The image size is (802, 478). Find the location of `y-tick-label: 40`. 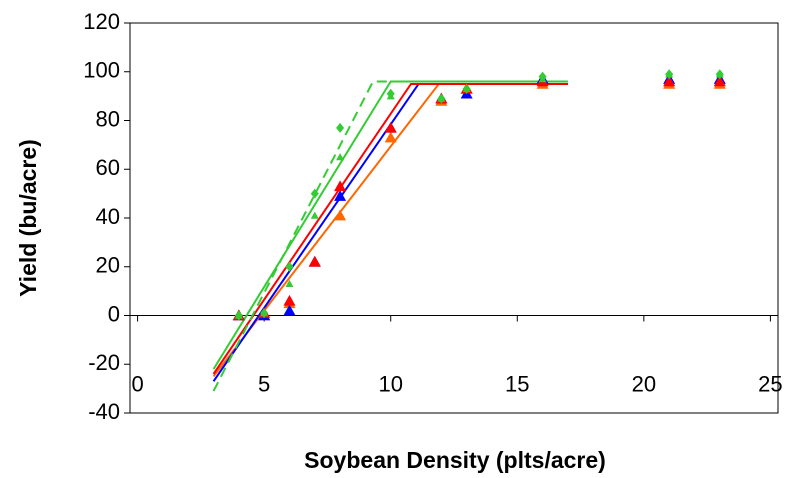

y-tick-label: 40 is located at coordinates (108, 216).